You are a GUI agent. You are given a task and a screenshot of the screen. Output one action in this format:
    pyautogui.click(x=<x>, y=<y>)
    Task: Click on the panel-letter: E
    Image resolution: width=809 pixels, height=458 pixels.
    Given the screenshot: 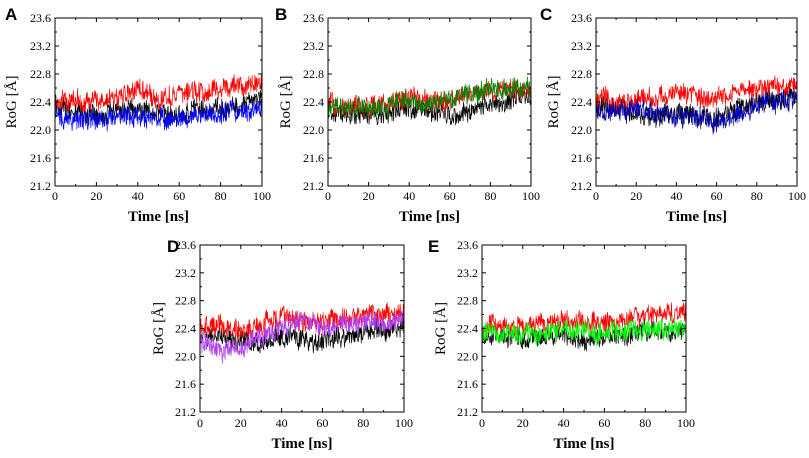 What is the action you would take?
    pyautogui.click(x=433, y=246)
    